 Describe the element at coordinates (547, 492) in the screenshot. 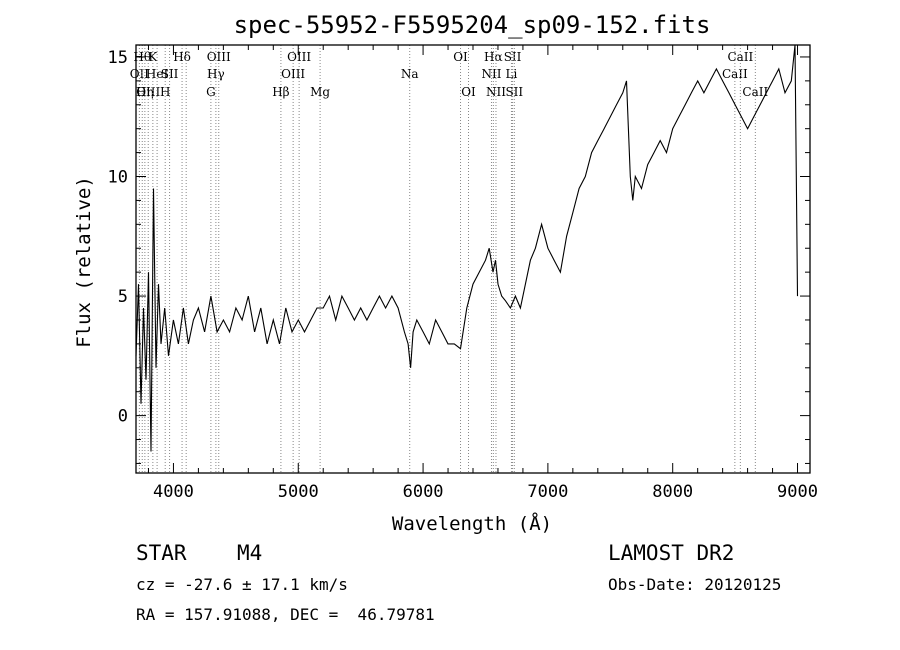

I see `x-tick-label: 7000` at that location.